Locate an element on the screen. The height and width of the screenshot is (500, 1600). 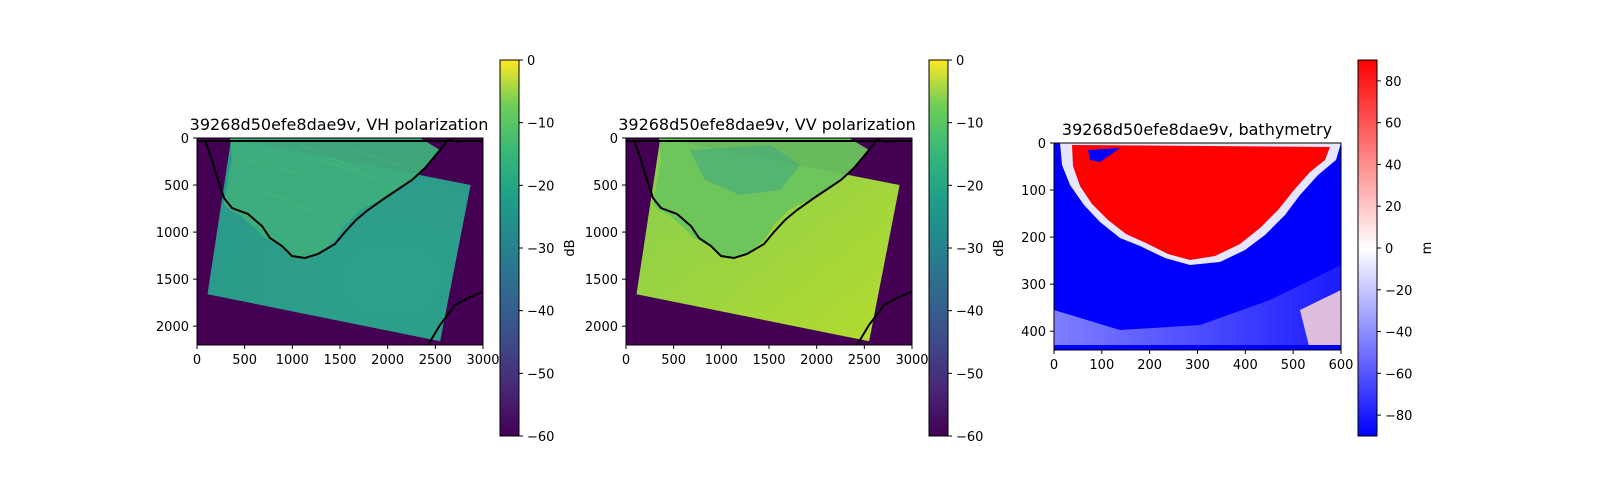
y-tick-label: 300 is located at coordinates (1033, 285).